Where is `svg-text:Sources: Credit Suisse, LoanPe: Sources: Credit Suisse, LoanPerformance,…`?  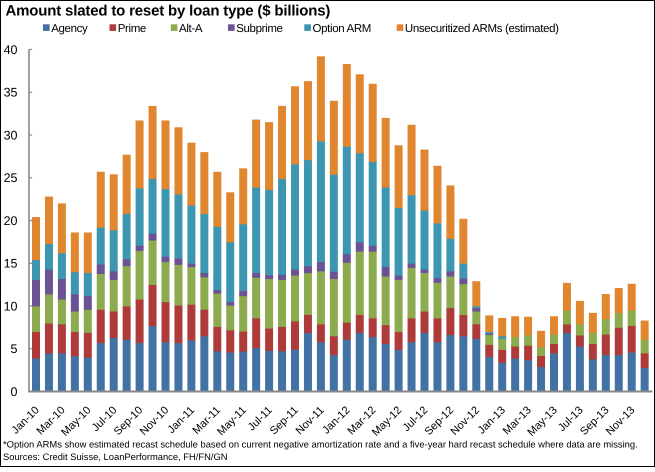 svg-text:Sources: Credit Suisse, LoanPe: Sources: Credit Suisse, LoanPerformance,… is located at coordinates (115, 456).